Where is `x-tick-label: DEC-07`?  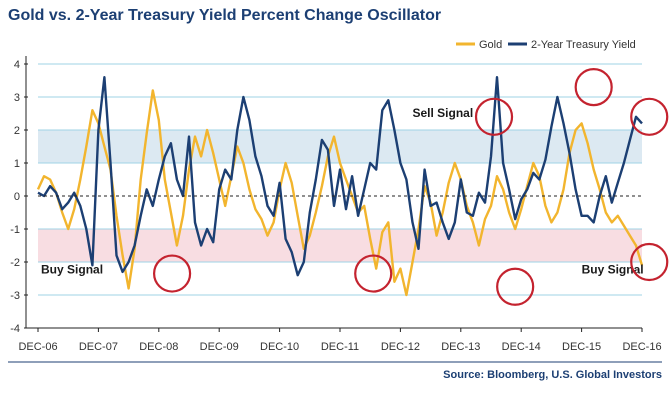 x-tick-label: DEC-07 is located at coordinates (98, 347).